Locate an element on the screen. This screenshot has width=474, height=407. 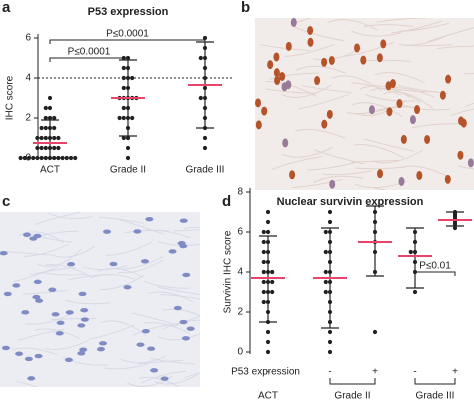
y-tick-label: 4 is located at coordinates (28, 78).